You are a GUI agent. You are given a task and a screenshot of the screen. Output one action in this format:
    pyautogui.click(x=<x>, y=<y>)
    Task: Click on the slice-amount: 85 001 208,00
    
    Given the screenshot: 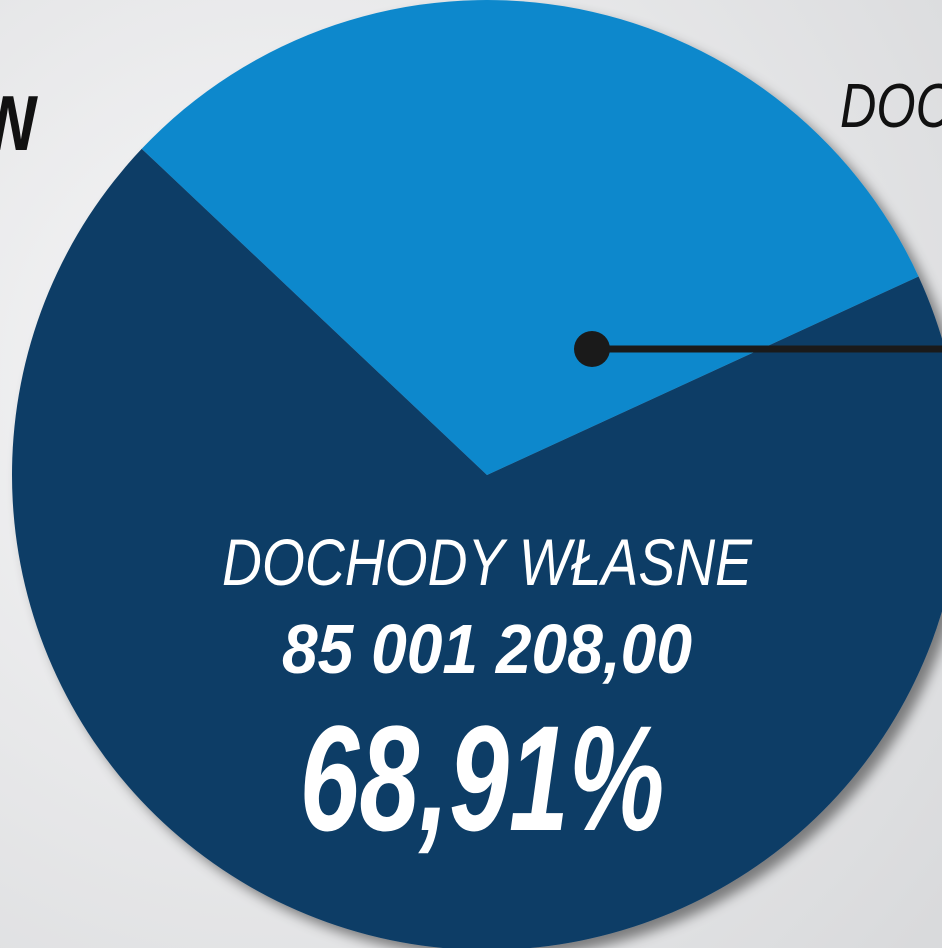 What is the action you would take?
    pyautogui.click(x=487, y=649)
    